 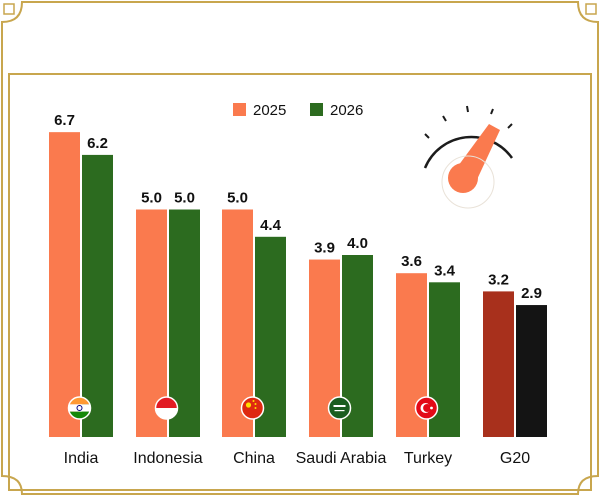 I want to click on value-label-indonesia-2026: 5.0, so click(x=184, y=198).